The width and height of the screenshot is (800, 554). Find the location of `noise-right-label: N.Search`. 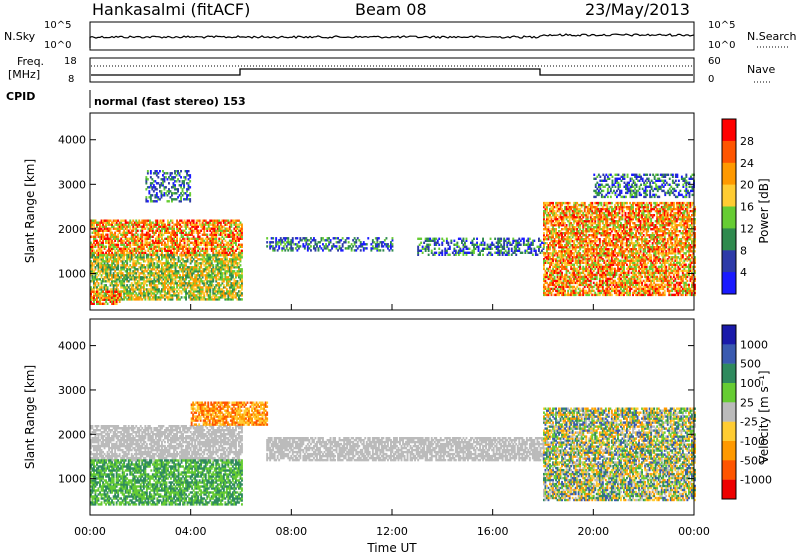

noise-right-label: N.Search is located at coordinates (772, 36).